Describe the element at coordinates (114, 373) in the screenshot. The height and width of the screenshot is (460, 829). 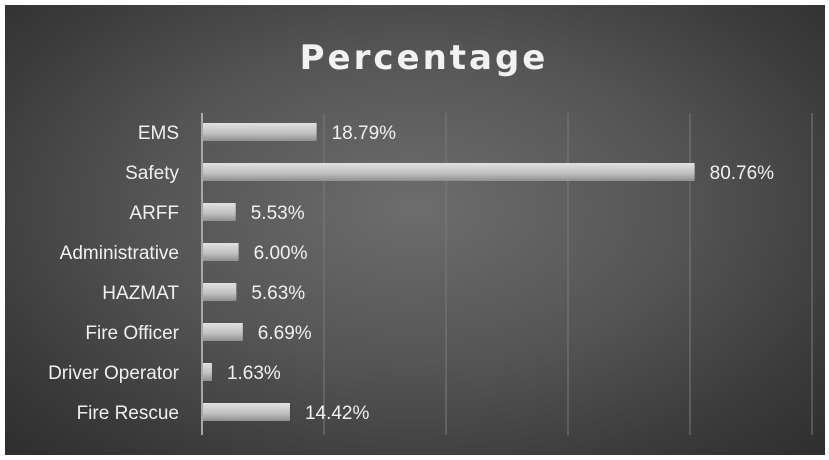
I see `category-label: Driver Operator` at that location.